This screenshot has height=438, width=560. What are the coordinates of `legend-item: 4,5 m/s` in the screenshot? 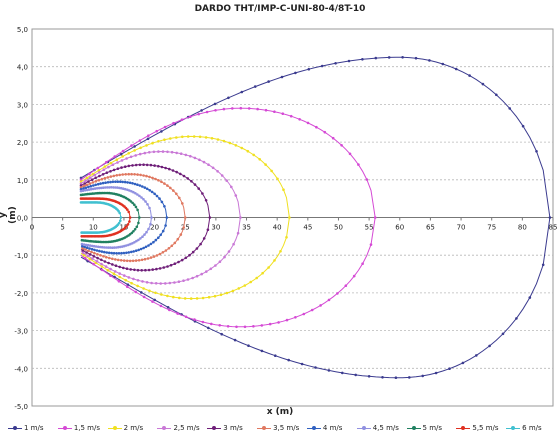 It's located at (377, 428).